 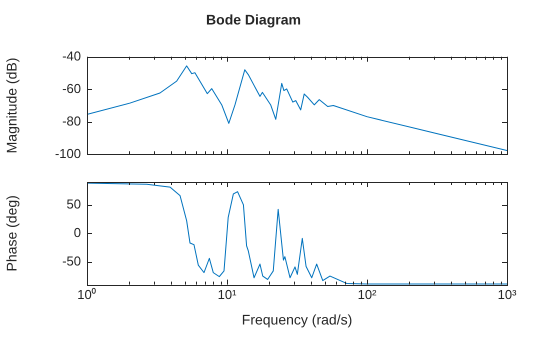 What do you see at coordinates (77, 232) in the screenshot?
I see `y-tick-label: 0` at bounding box center [77, 232].